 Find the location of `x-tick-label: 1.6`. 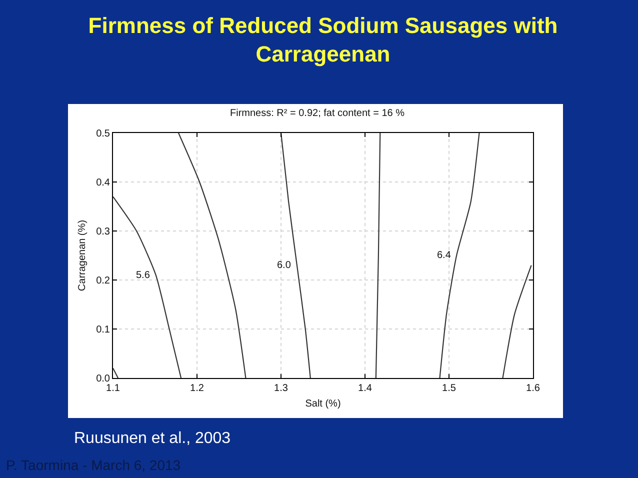

x-tick-label: 1.6 is located at coordinates (533, 388).